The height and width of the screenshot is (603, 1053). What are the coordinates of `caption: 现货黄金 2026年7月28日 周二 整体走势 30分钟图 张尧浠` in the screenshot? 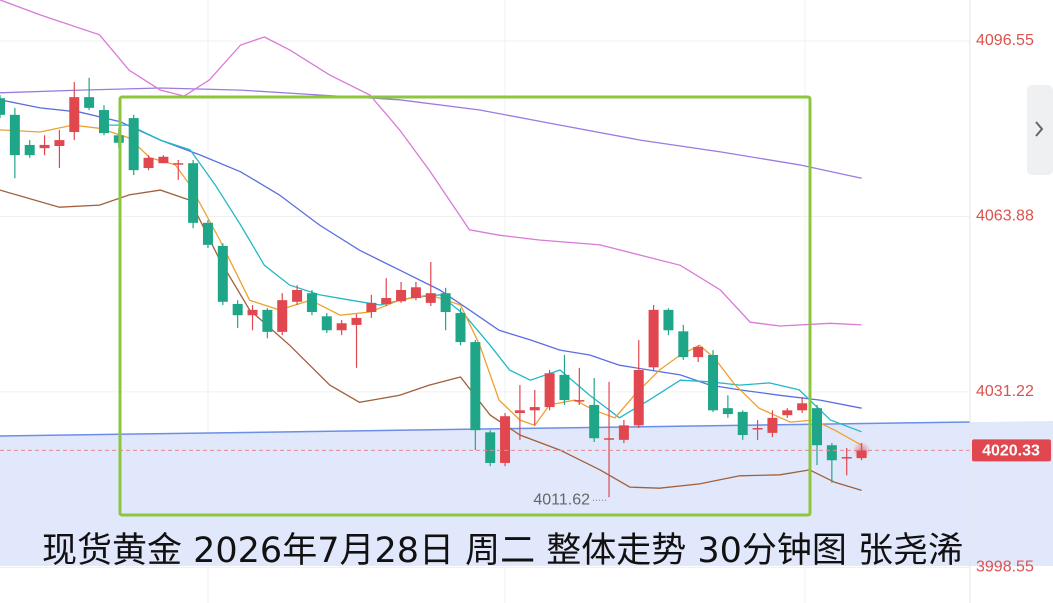 It's located at (502, 551).